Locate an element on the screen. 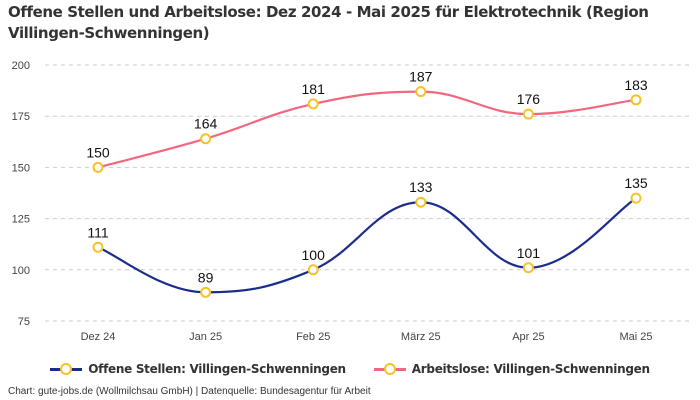  x-tick-label: Apr 25 is located at coordinates (528, 337).